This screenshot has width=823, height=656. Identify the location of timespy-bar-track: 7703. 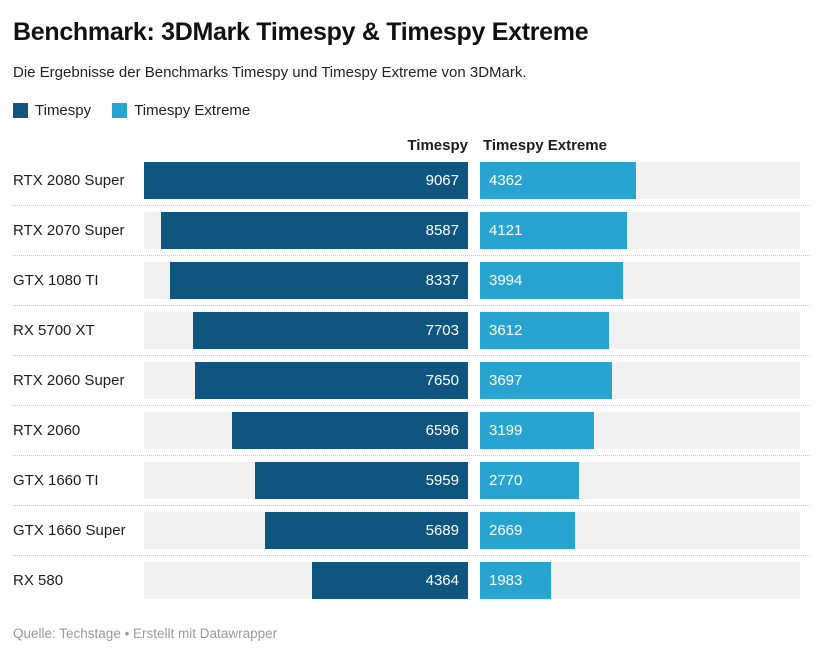
(306, 330).